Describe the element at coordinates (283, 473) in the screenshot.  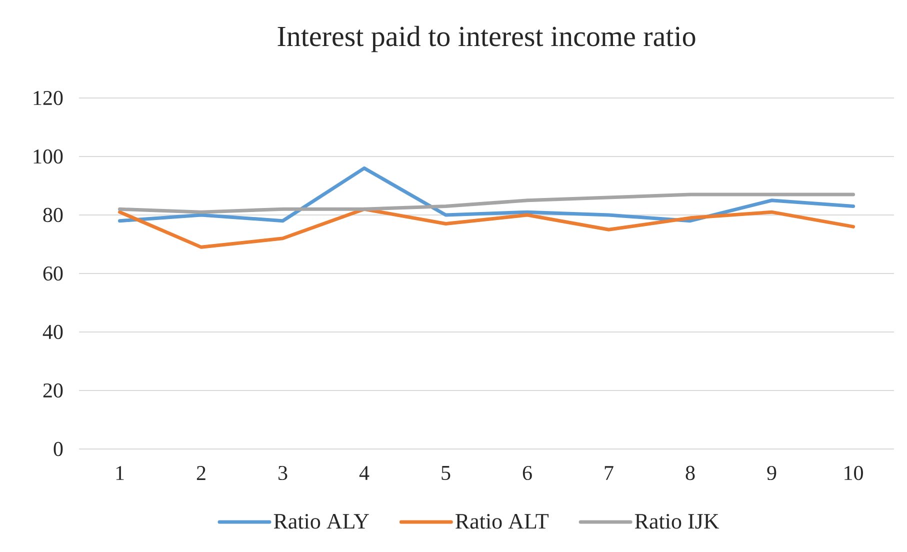
I see `x-tick-label: 3` at that location.